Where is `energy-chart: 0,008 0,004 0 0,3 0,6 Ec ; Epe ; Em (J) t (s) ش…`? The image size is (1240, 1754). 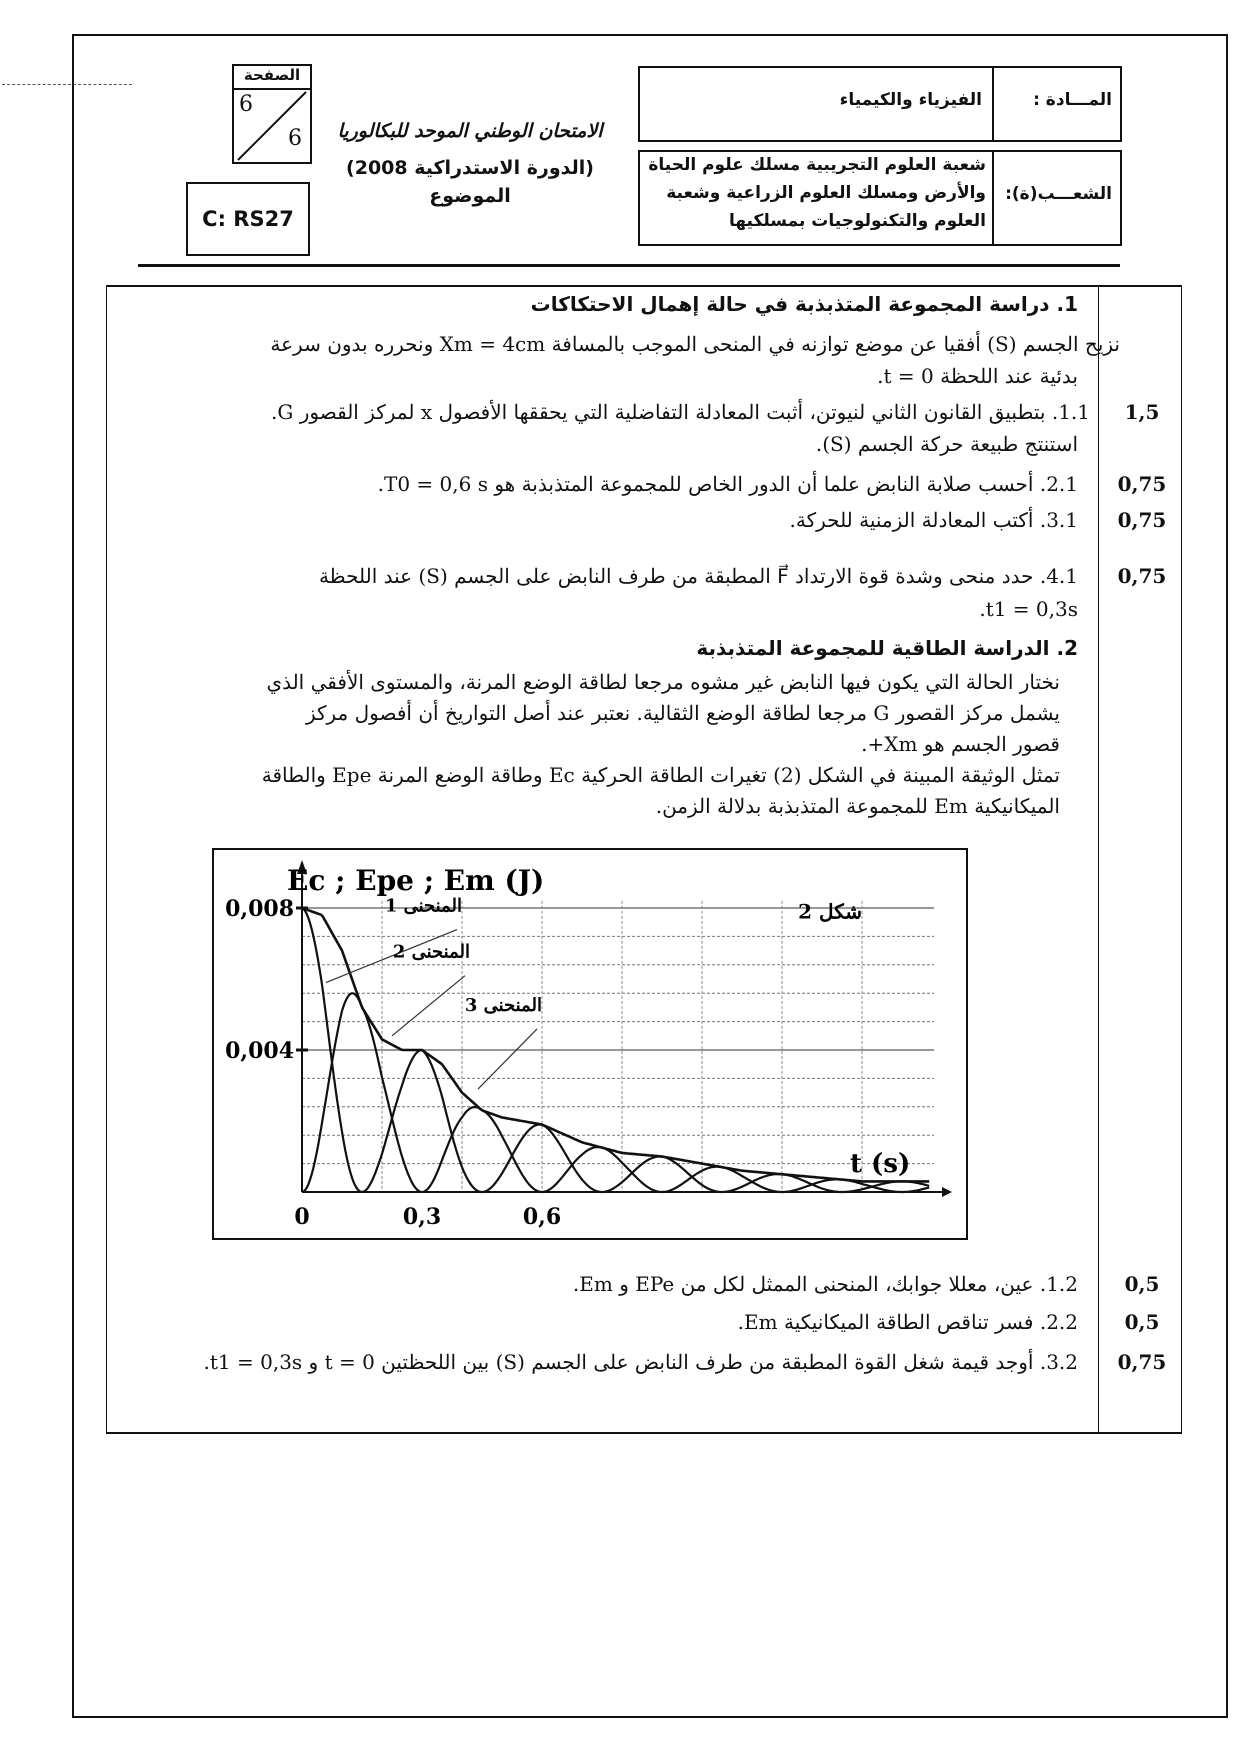 energy-chart: 0,008 0,004 0 0,3 0,6 Ec ; Epe ; Em (J) t (s) ش… is located at coordinates (590, 1044).